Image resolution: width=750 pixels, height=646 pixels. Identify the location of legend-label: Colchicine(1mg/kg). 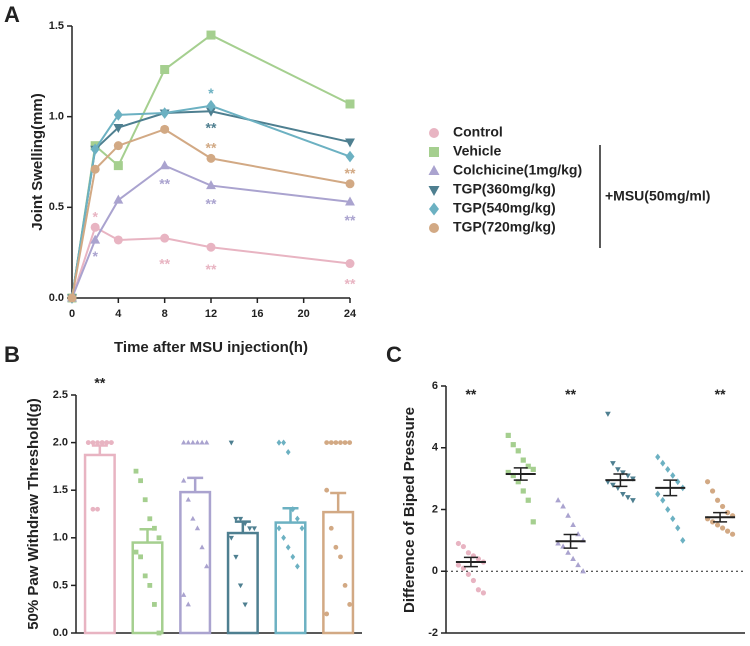
(517, 170).